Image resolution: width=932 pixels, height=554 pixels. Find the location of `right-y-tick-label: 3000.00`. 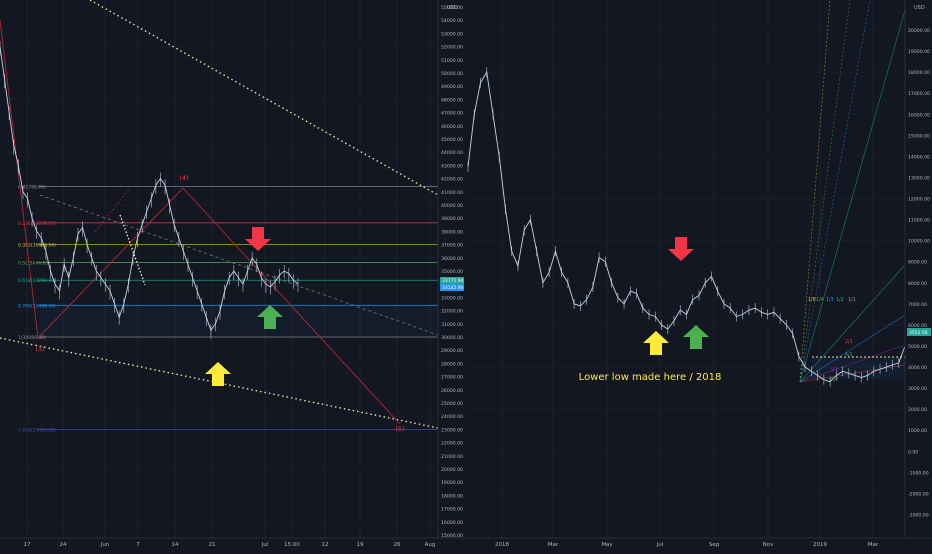

right-y-tick-label: 3000.00 is located at coordinates (917, 389).